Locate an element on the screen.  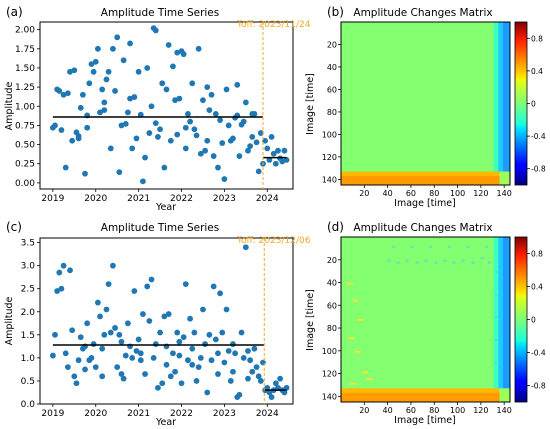
x-tick-label: 2024 is located at coordinates (267, 414).